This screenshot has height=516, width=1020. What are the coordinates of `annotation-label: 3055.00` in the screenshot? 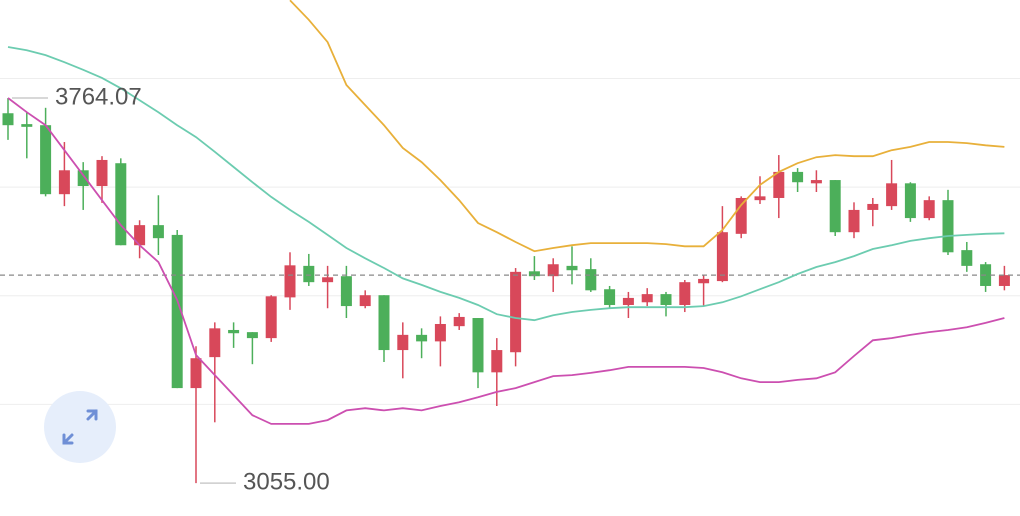 It's located at (286, 481).